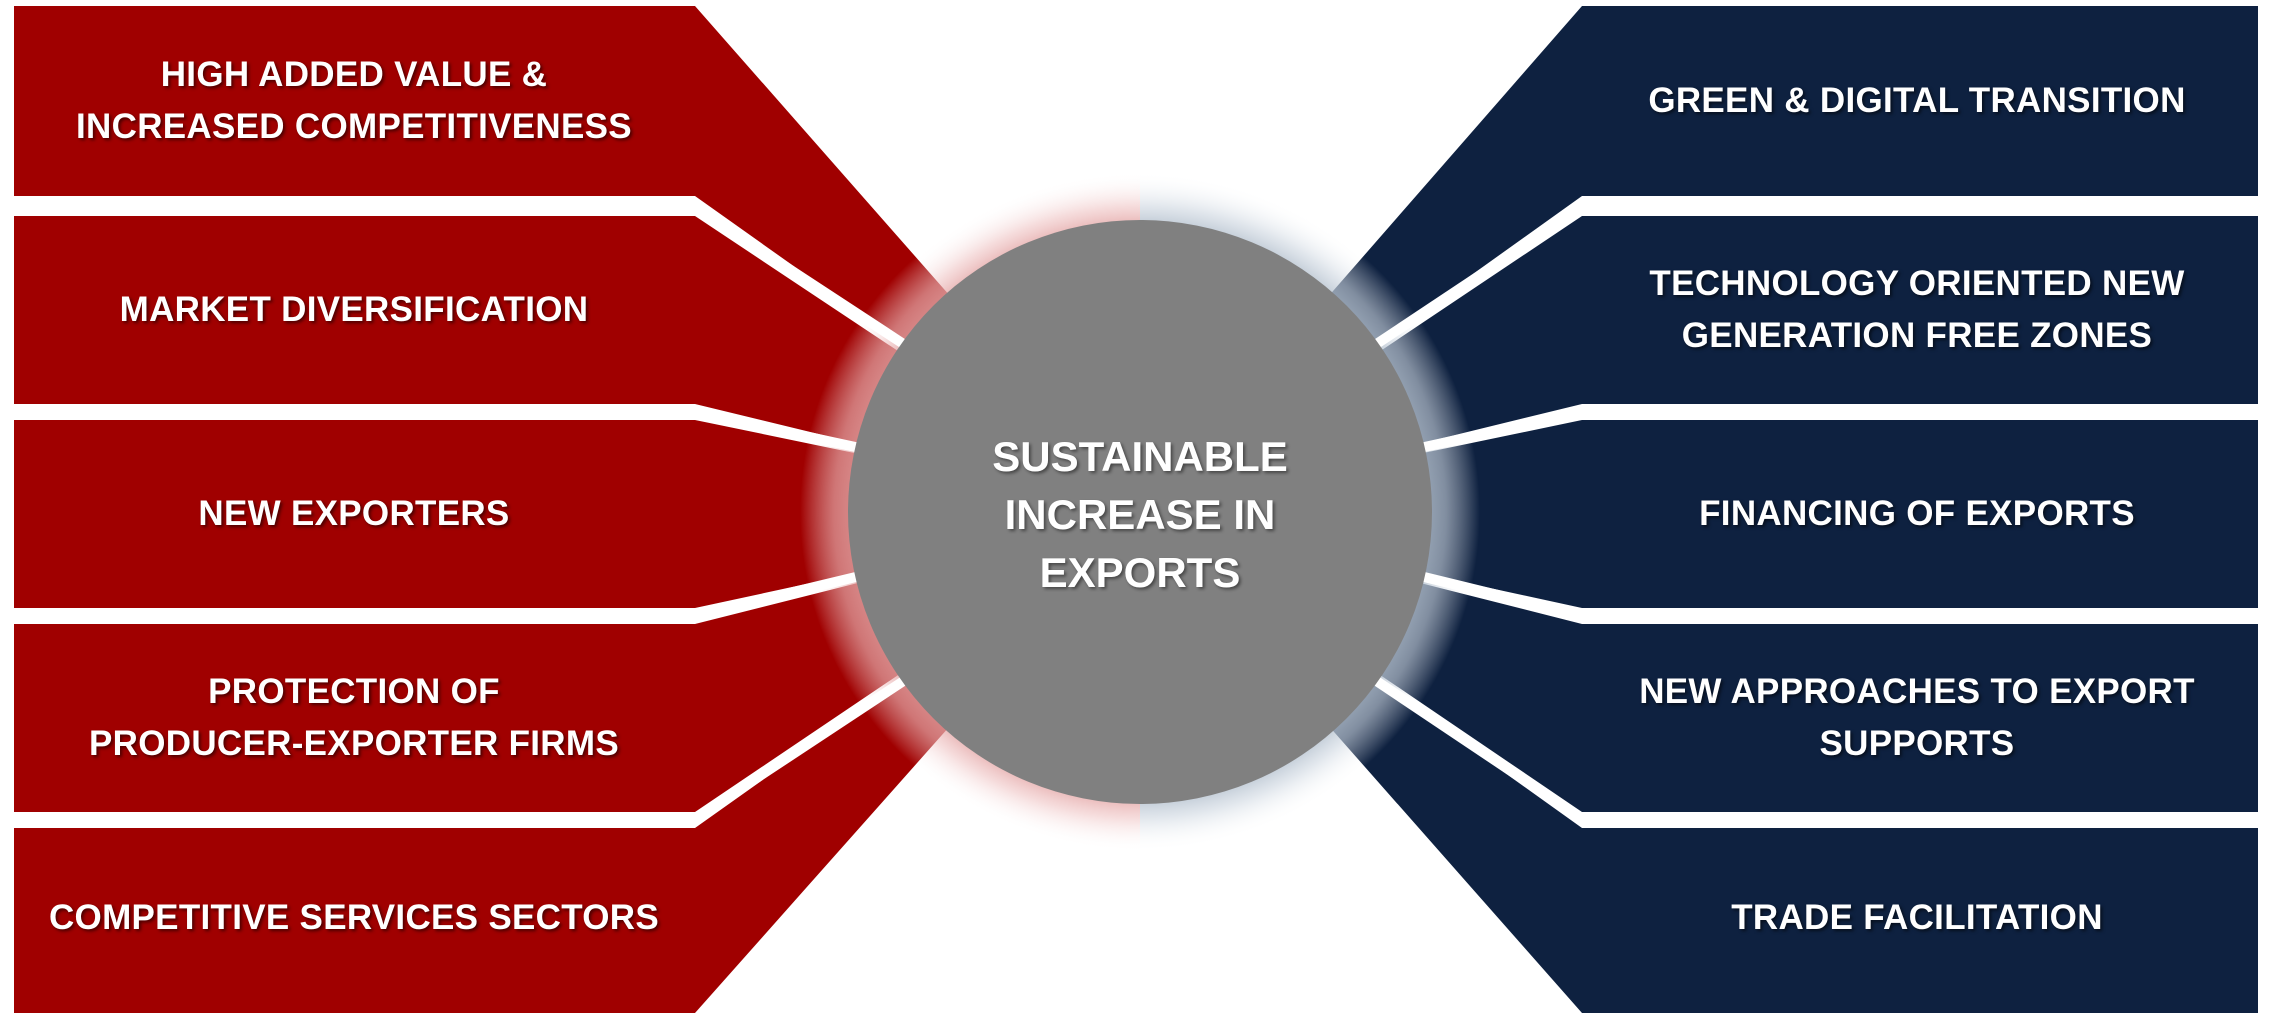 Image resolution: width=2272 pixels, height=1013 pixels. I want to click on right-item-label-4: NEW APPROACHES TO EXPORT SUPPORTS, so click(1917, 717).